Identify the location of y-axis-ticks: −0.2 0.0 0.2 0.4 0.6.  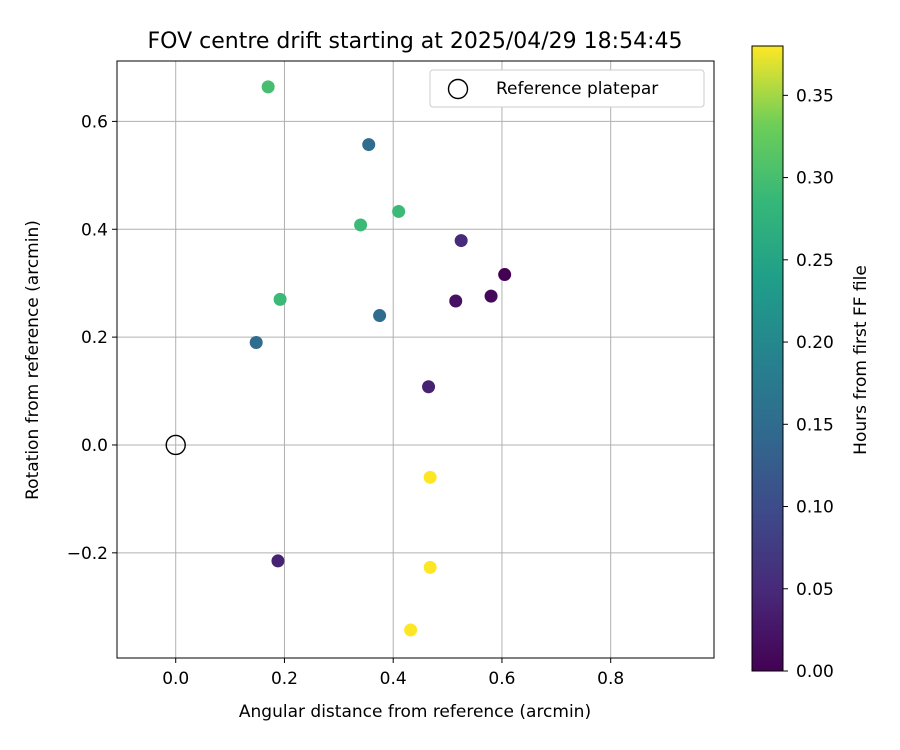
(92, 338).